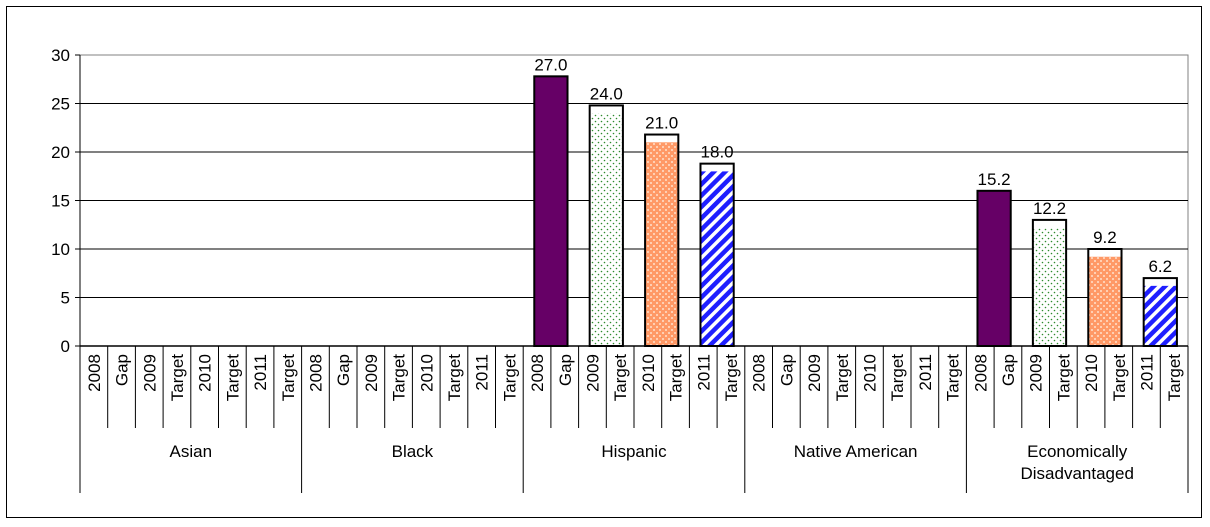 This screenshot has height=527, width=1210. I want to click on y-axis: 0 5 10 15 20 25 30, so click(66, 201).